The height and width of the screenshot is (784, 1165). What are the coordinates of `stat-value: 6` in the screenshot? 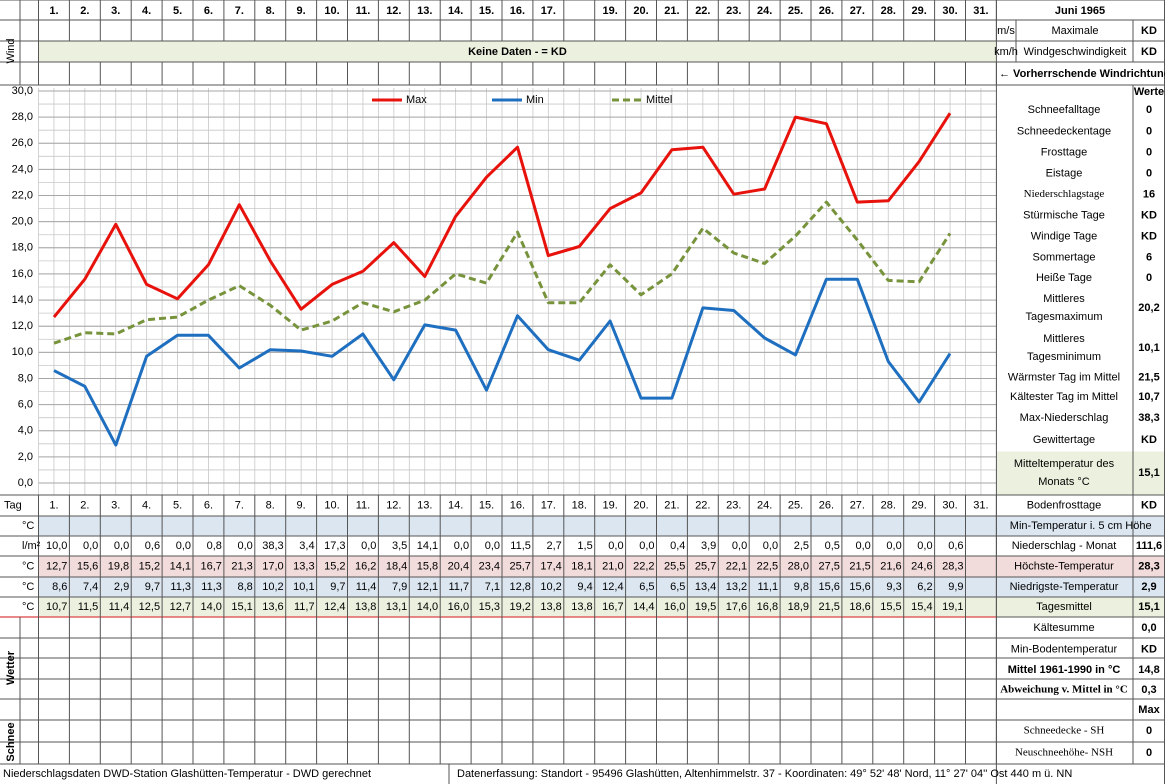 It's located at (1149, 257).